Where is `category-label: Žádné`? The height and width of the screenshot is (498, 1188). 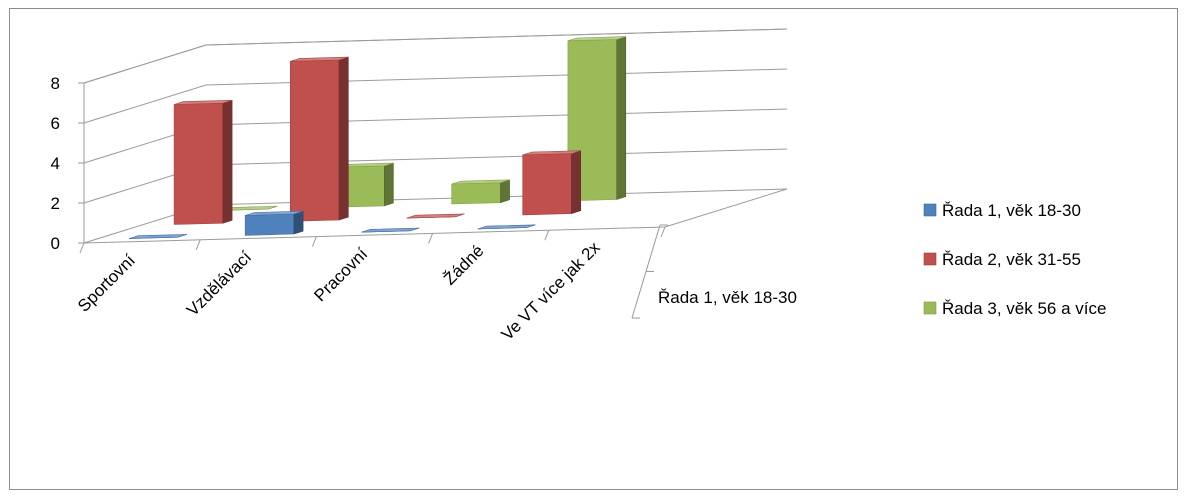
category-label: Žádné is located at coordinates (464, 265).